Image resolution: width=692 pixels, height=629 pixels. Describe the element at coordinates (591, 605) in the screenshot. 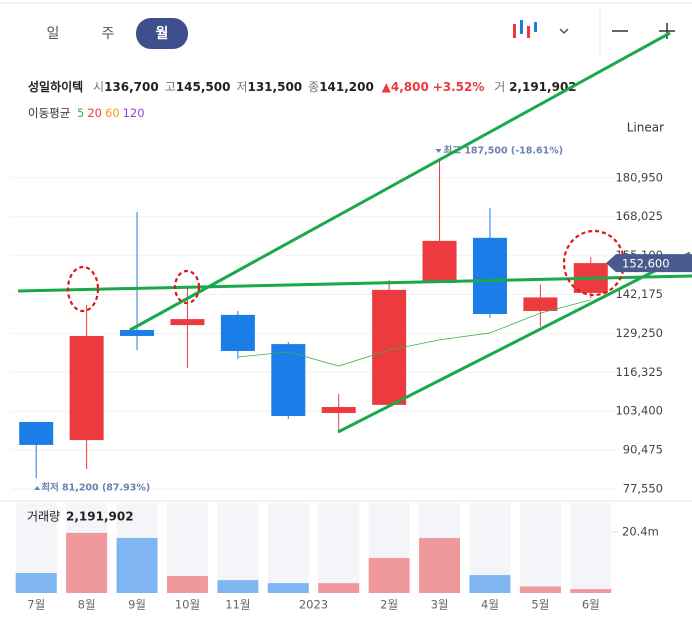

I see `x-tick-label: 6월` at that location.